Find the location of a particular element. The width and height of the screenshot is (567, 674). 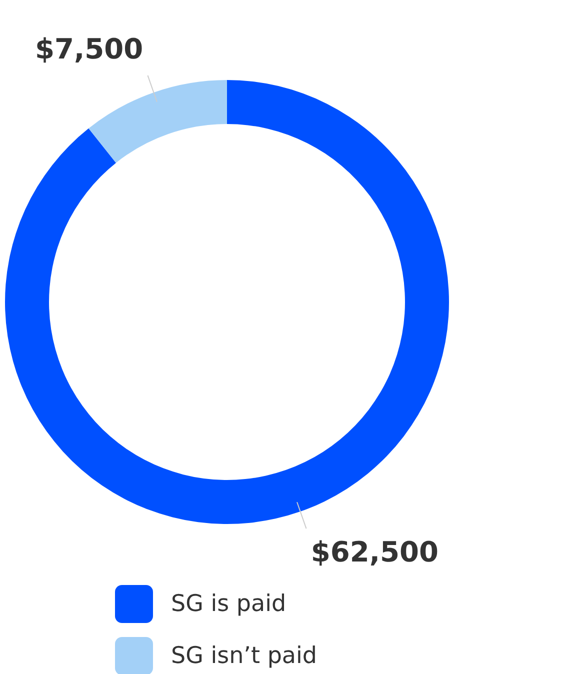

donut-slice is located at coordinates (157, 121).